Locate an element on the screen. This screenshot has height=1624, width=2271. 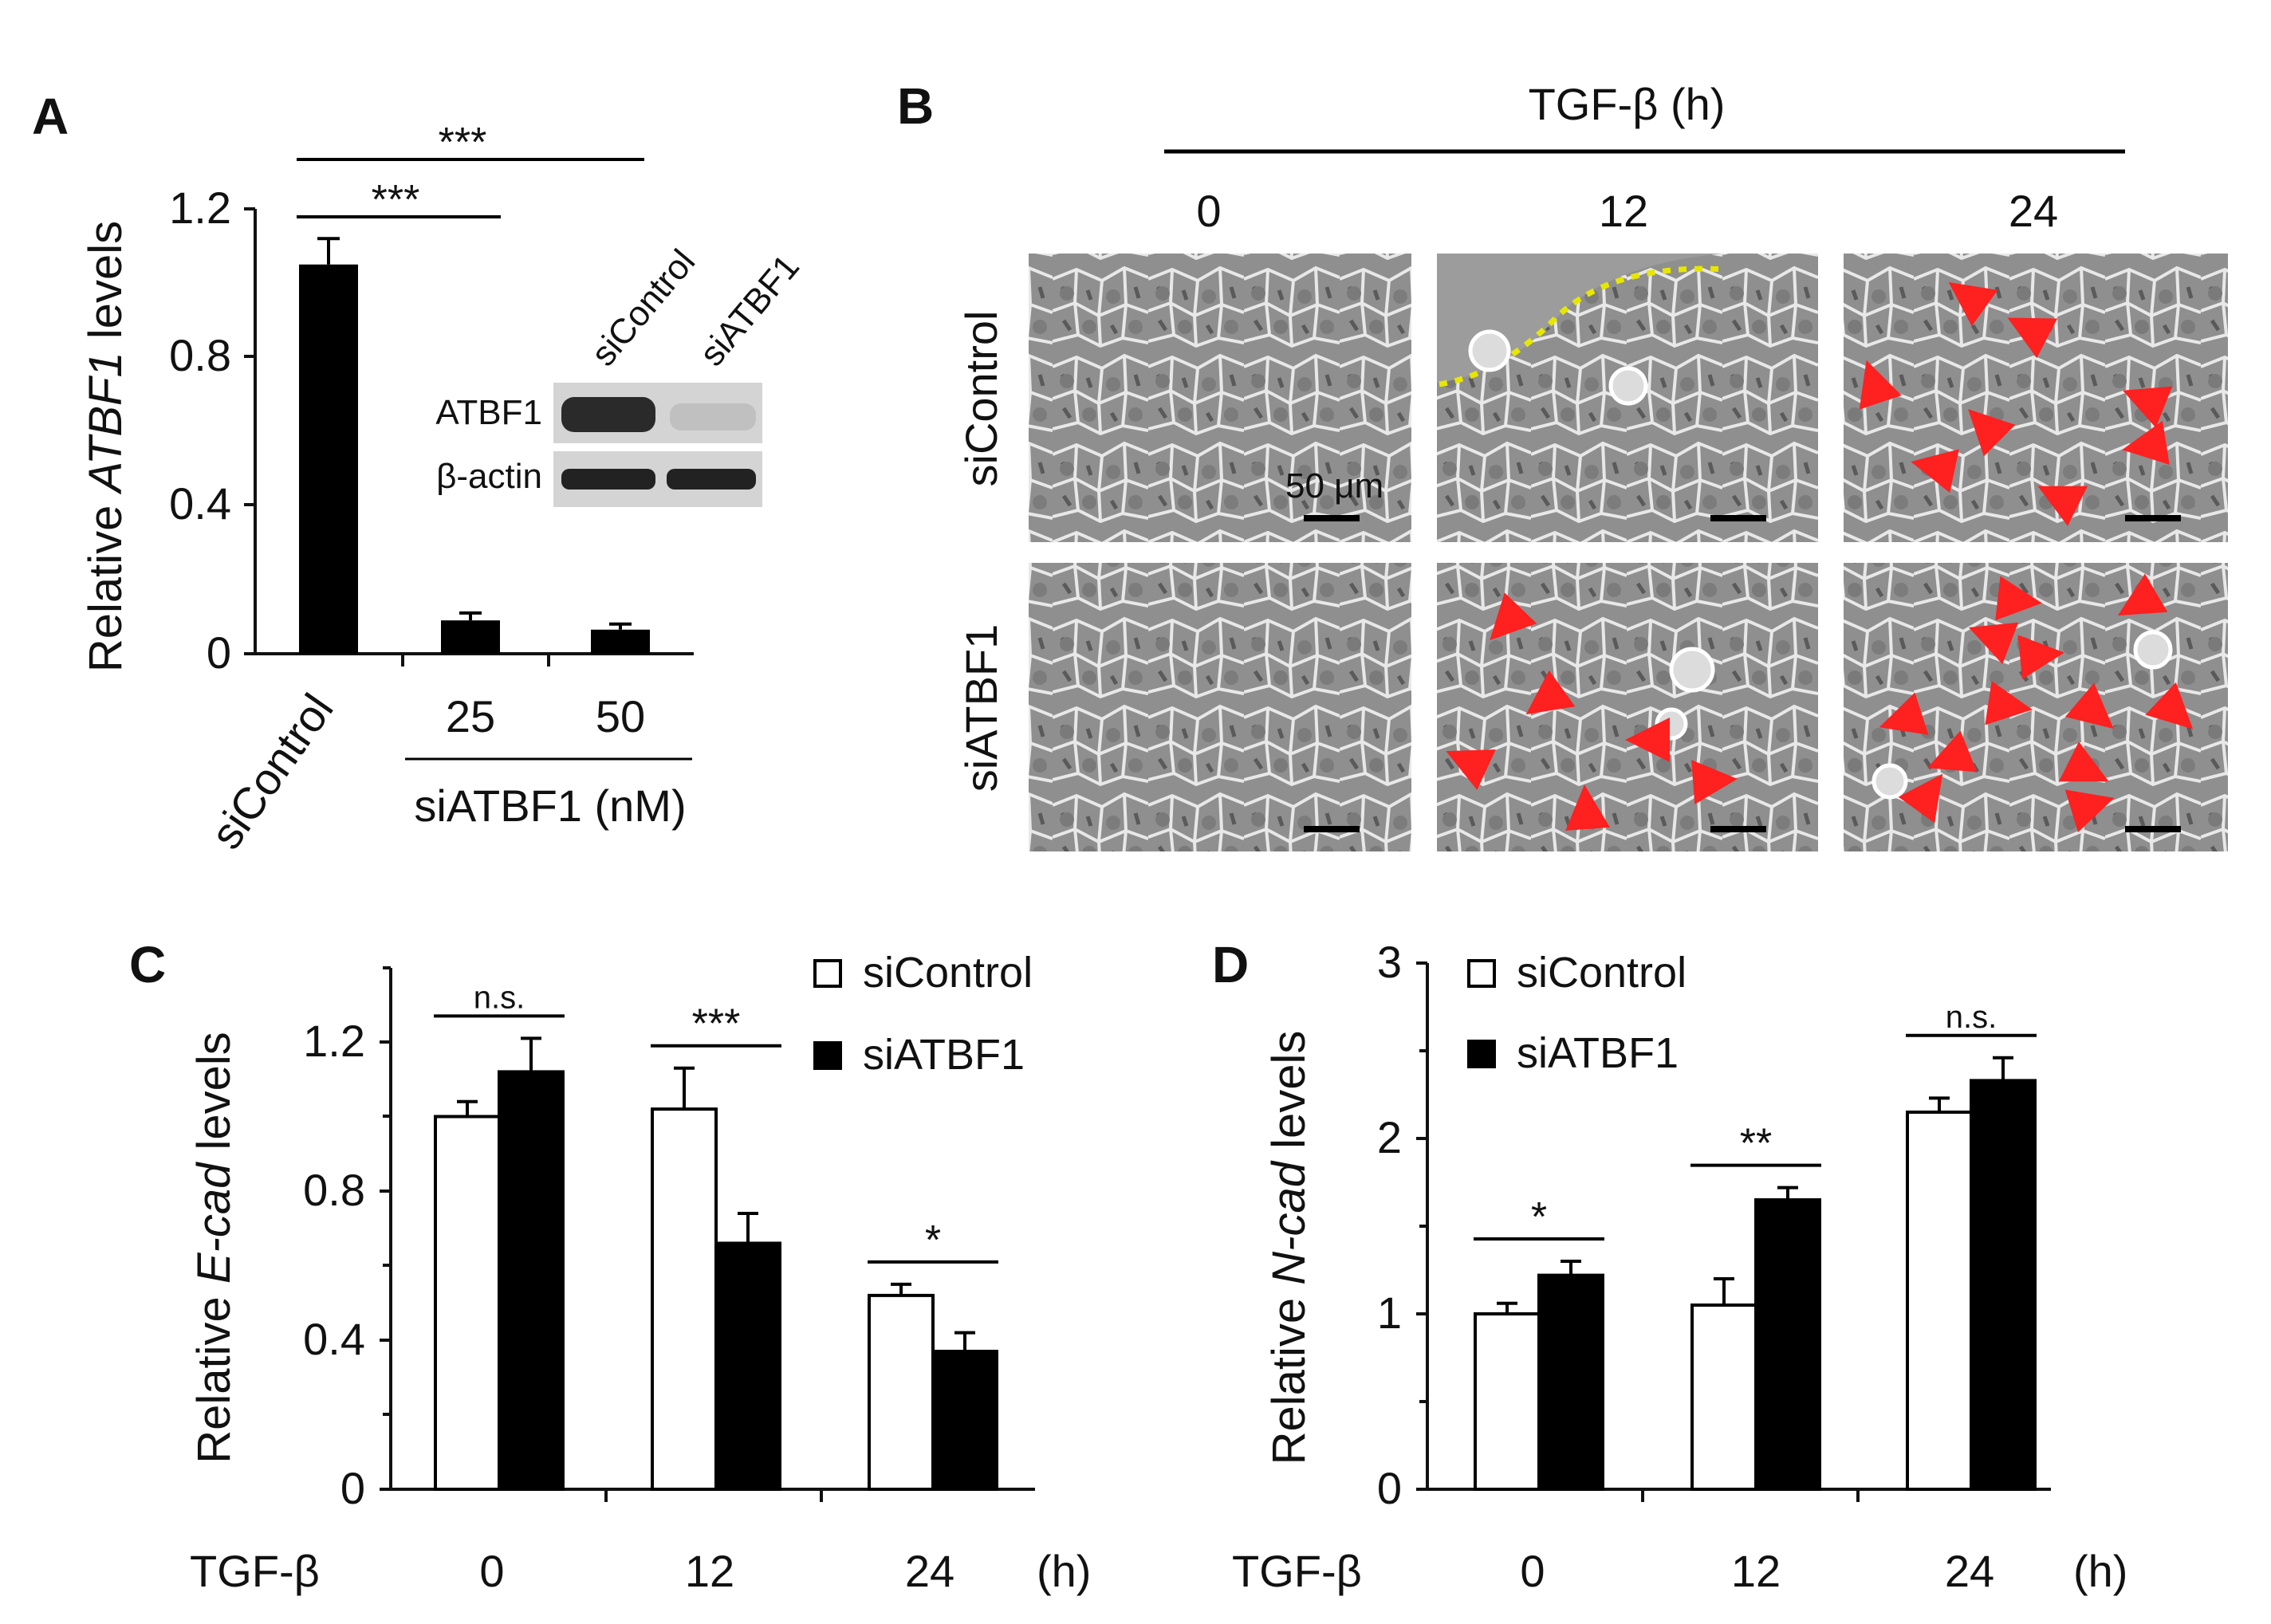
scale-bars is located at coordinates (1742, 674).